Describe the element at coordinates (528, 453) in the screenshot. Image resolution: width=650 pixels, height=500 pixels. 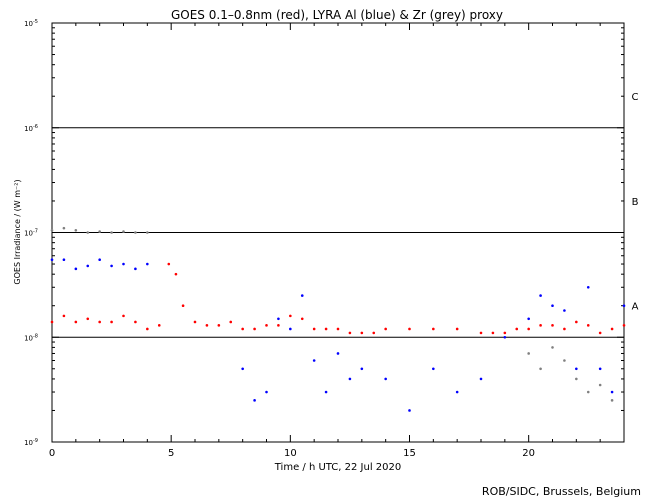
I see `x-tick-label: 20` at that location.